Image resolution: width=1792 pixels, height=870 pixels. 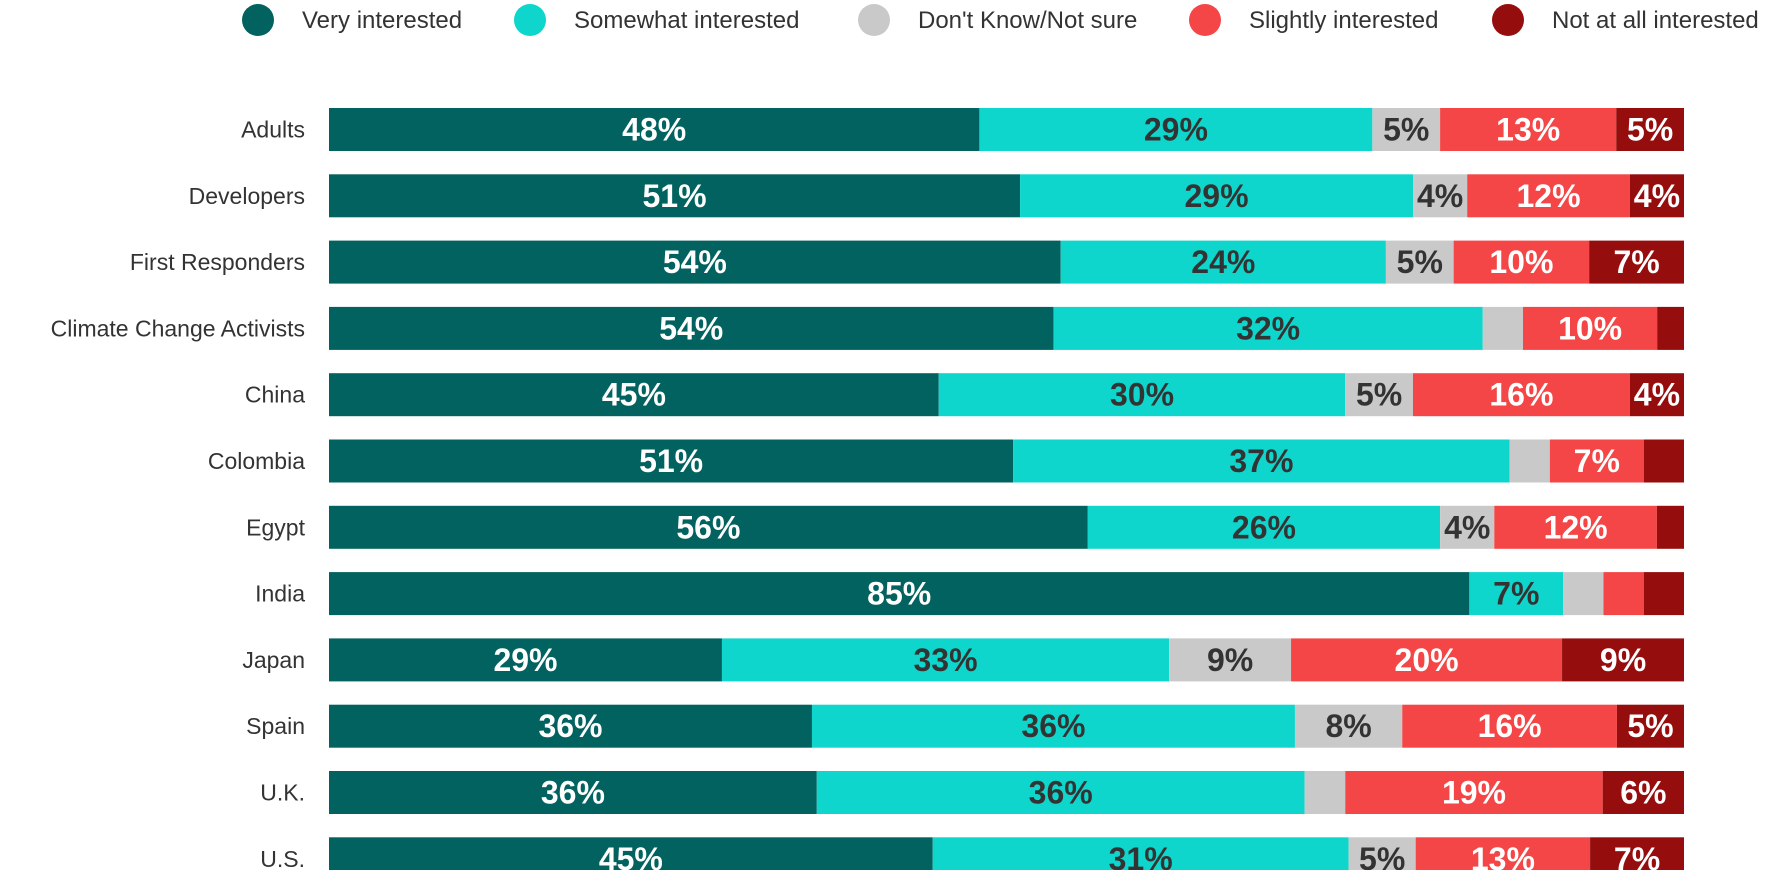 I want to click on legend-item-not-at-all-interested: Not at all interested, so click(x=1625, y=20).